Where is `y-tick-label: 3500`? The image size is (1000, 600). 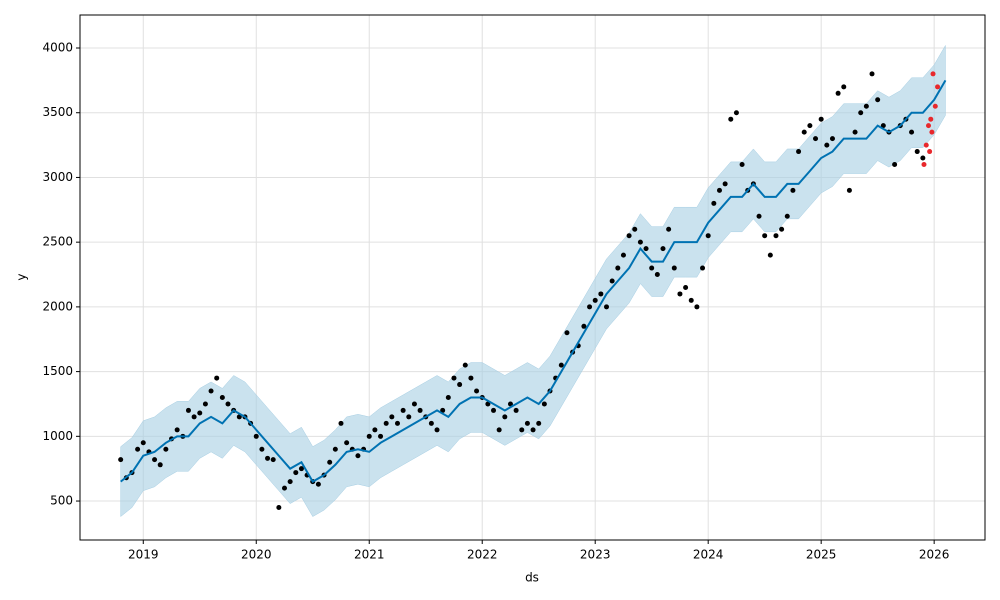
y-tick-label: 3500 is located at coordinates (57, 112).